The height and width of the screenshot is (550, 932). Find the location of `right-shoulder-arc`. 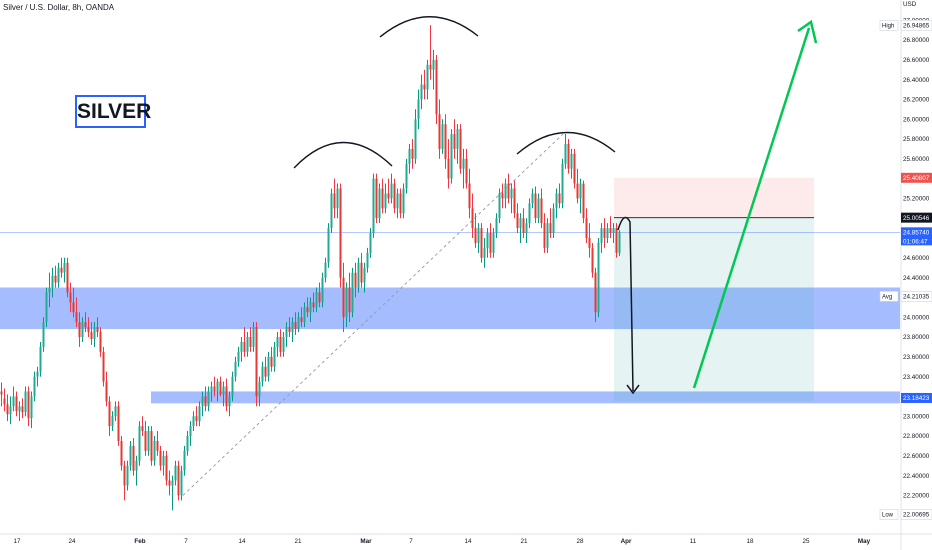

right-shoulder-arc is located at coordinates (566, 143).